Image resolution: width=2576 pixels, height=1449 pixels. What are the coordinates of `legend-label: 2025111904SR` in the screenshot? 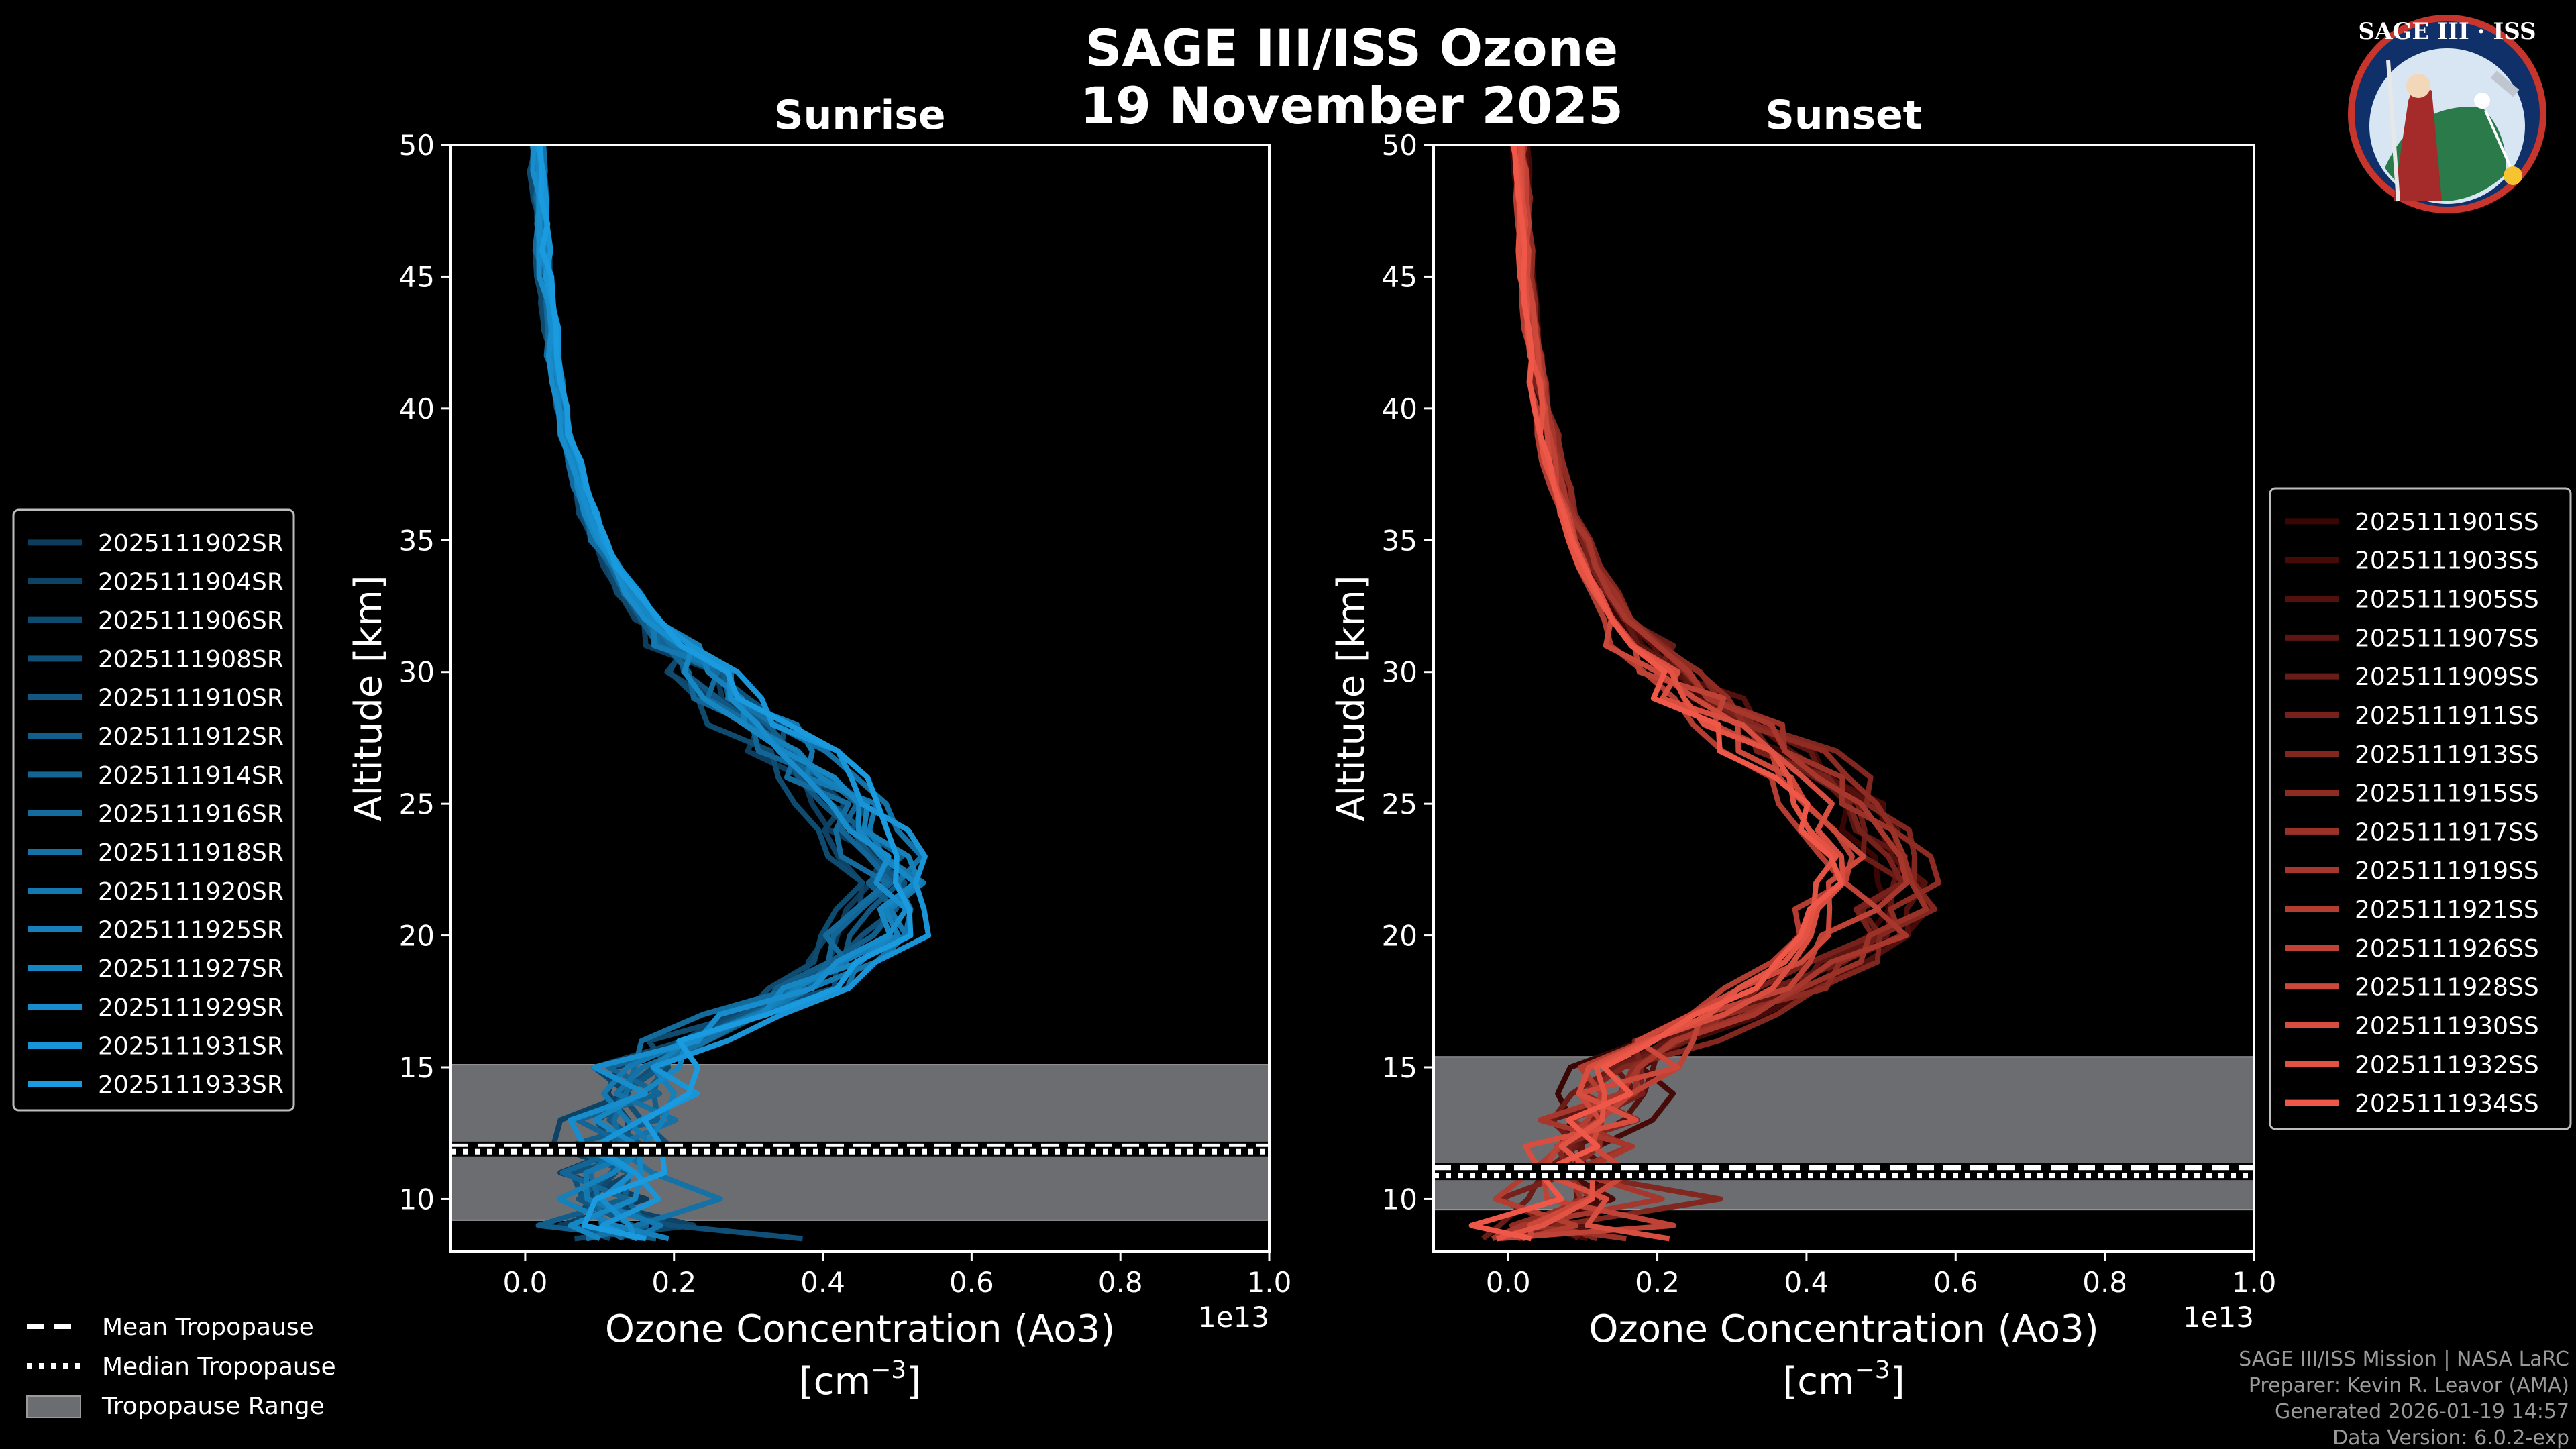 It's located at (191, 582).